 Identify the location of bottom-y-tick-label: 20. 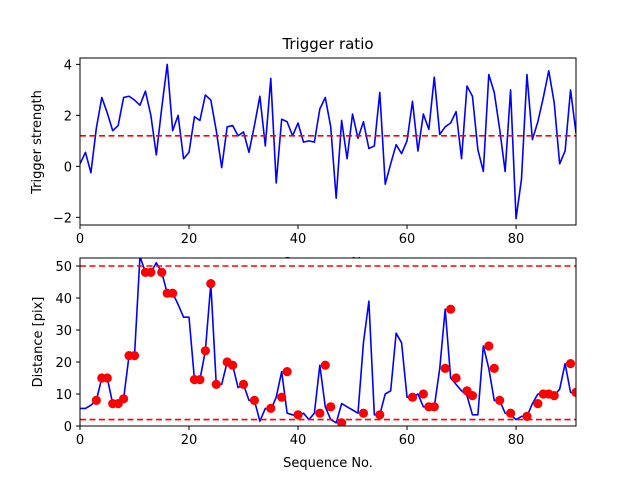
(63, 363).